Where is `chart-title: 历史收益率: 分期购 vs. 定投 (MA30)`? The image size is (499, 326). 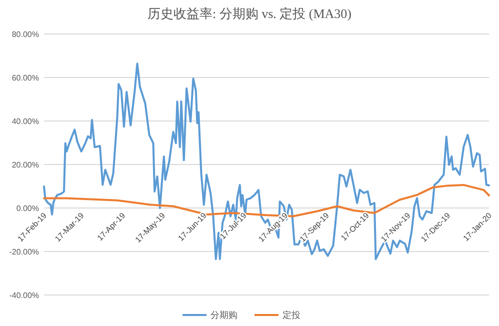
chart-title: 历史收益率: 分期购 vs. 定投 (MA30) is located at coordinates (249, 13).